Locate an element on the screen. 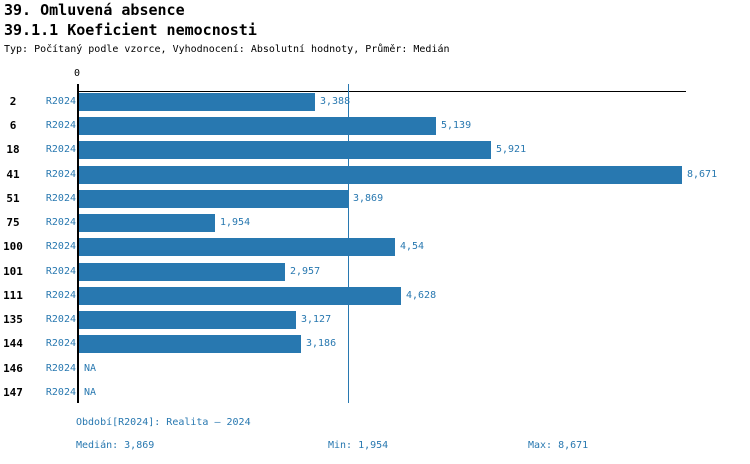 The height and width of the screenshot is (464, 750). chart-row: 147 R2024 NA is located at coordinates (375, 393).